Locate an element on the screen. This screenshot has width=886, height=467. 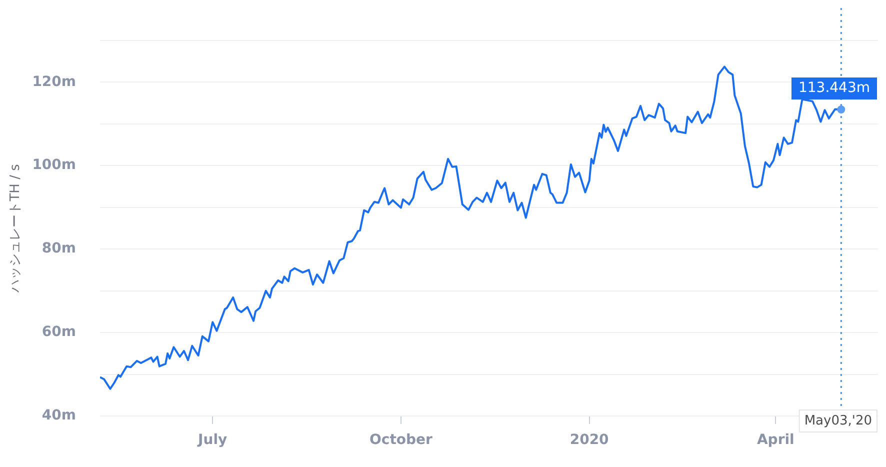
y-tick-label: 80m is located at coordinates (59, 248).